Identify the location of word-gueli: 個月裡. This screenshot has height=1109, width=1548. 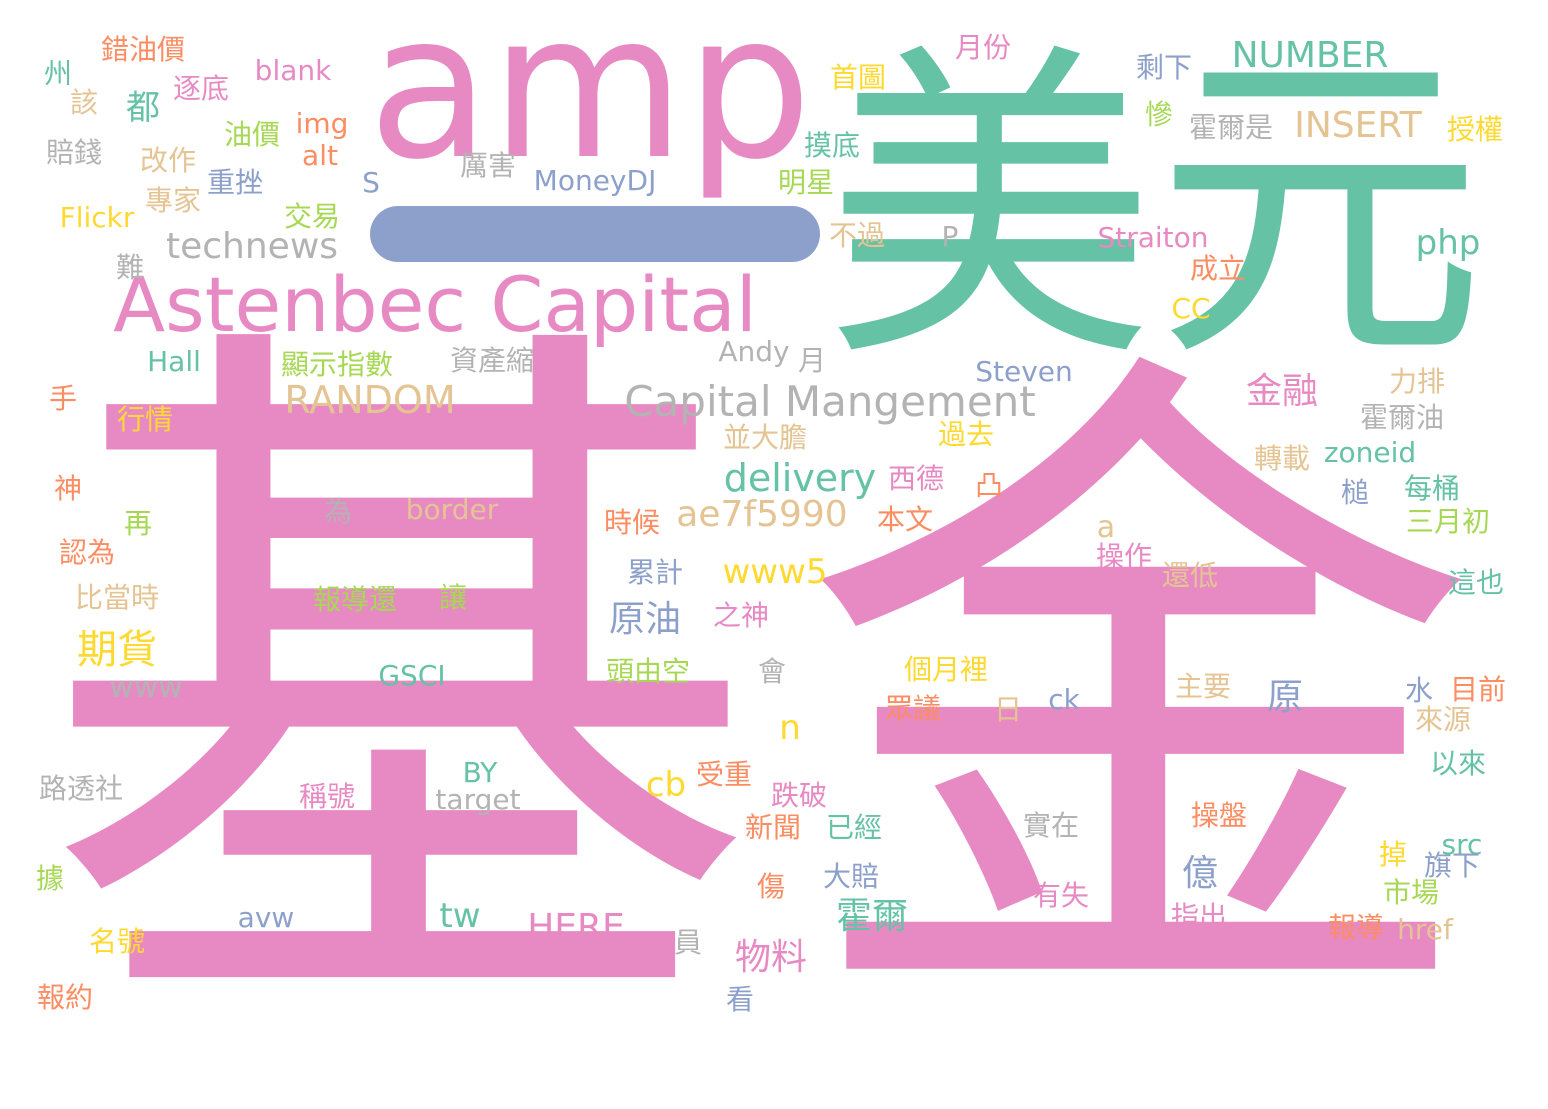
(946, 669).